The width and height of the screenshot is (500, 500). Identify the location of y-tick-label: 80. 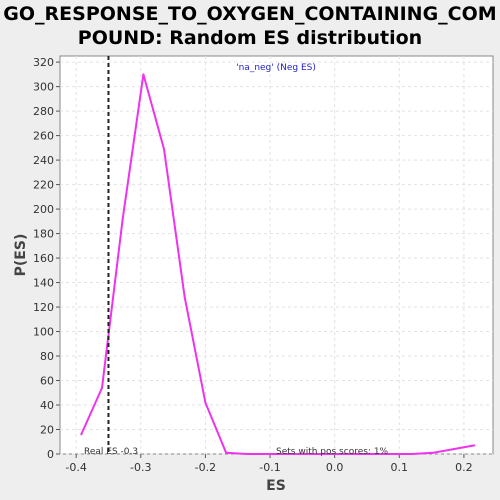
(47, 356).